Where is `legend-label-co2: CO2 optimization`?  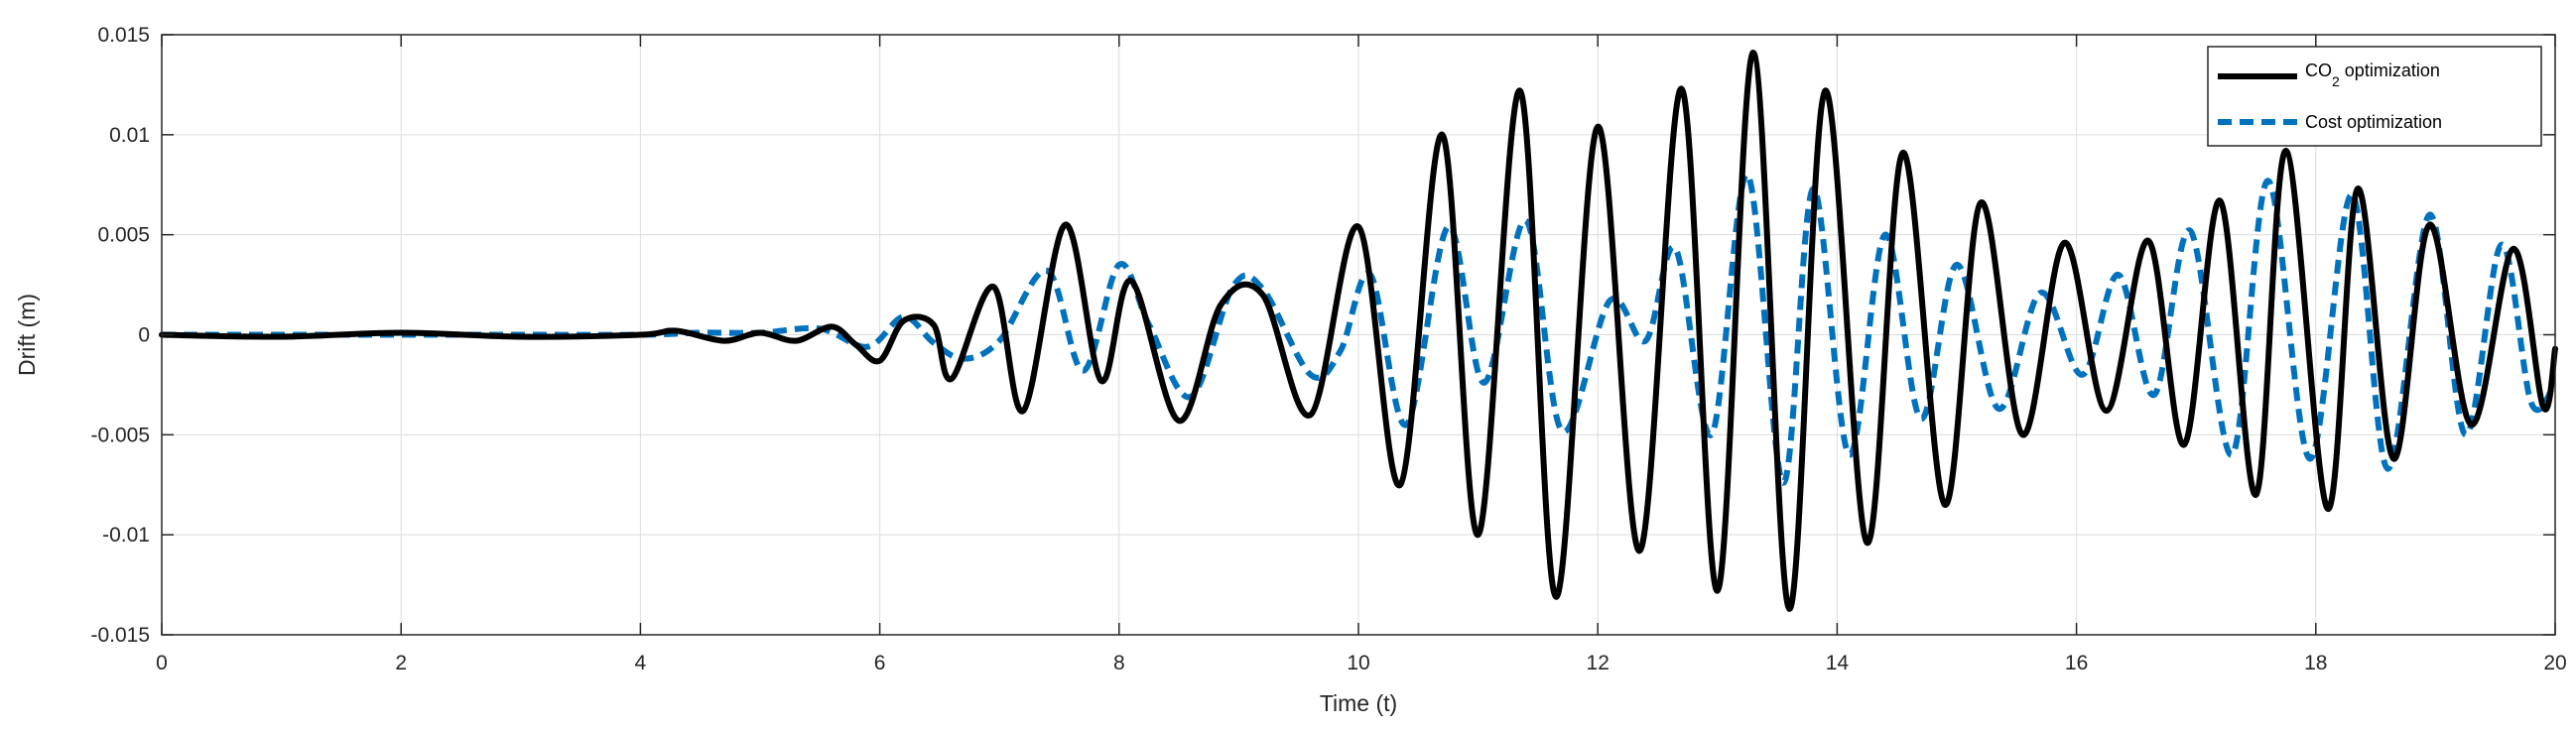
legend-label-co2: CO2 optimization is located at coordinates (2373, 75).